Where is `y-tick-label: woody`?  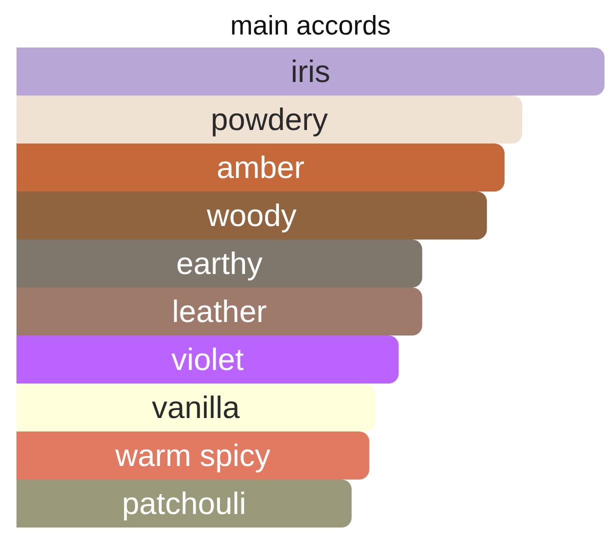
y-tick-label: woody is located at coordinates (252, 215).